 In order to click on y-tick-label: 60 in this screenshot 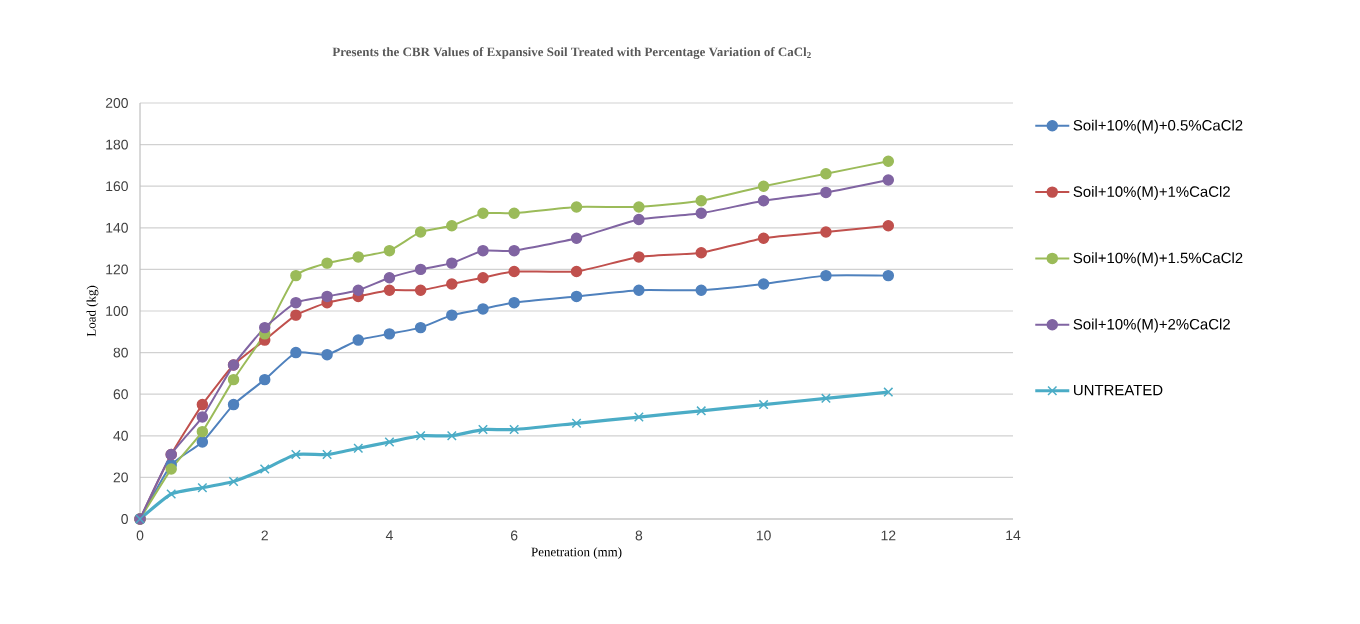, I will do `click(120, 394)`.